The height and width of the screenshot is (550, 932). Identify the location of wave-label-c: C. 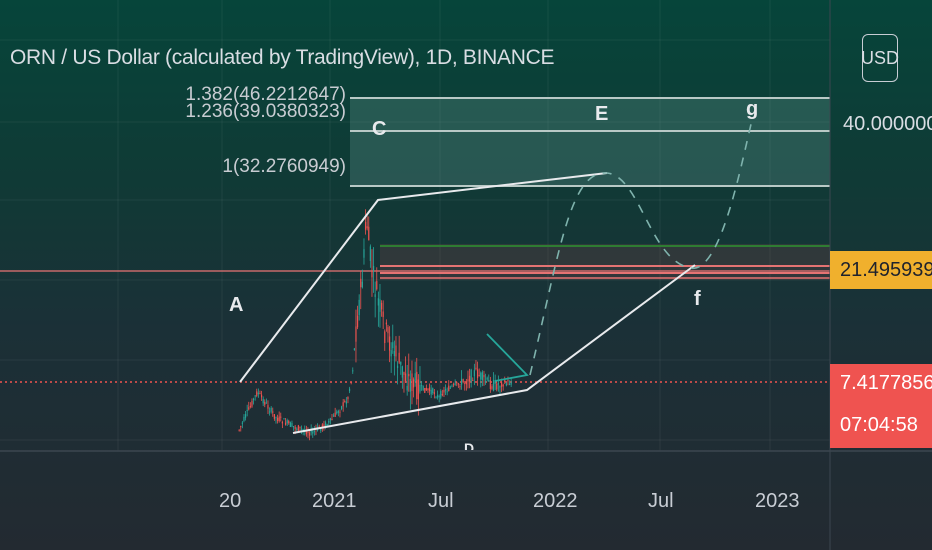
(379, 129).